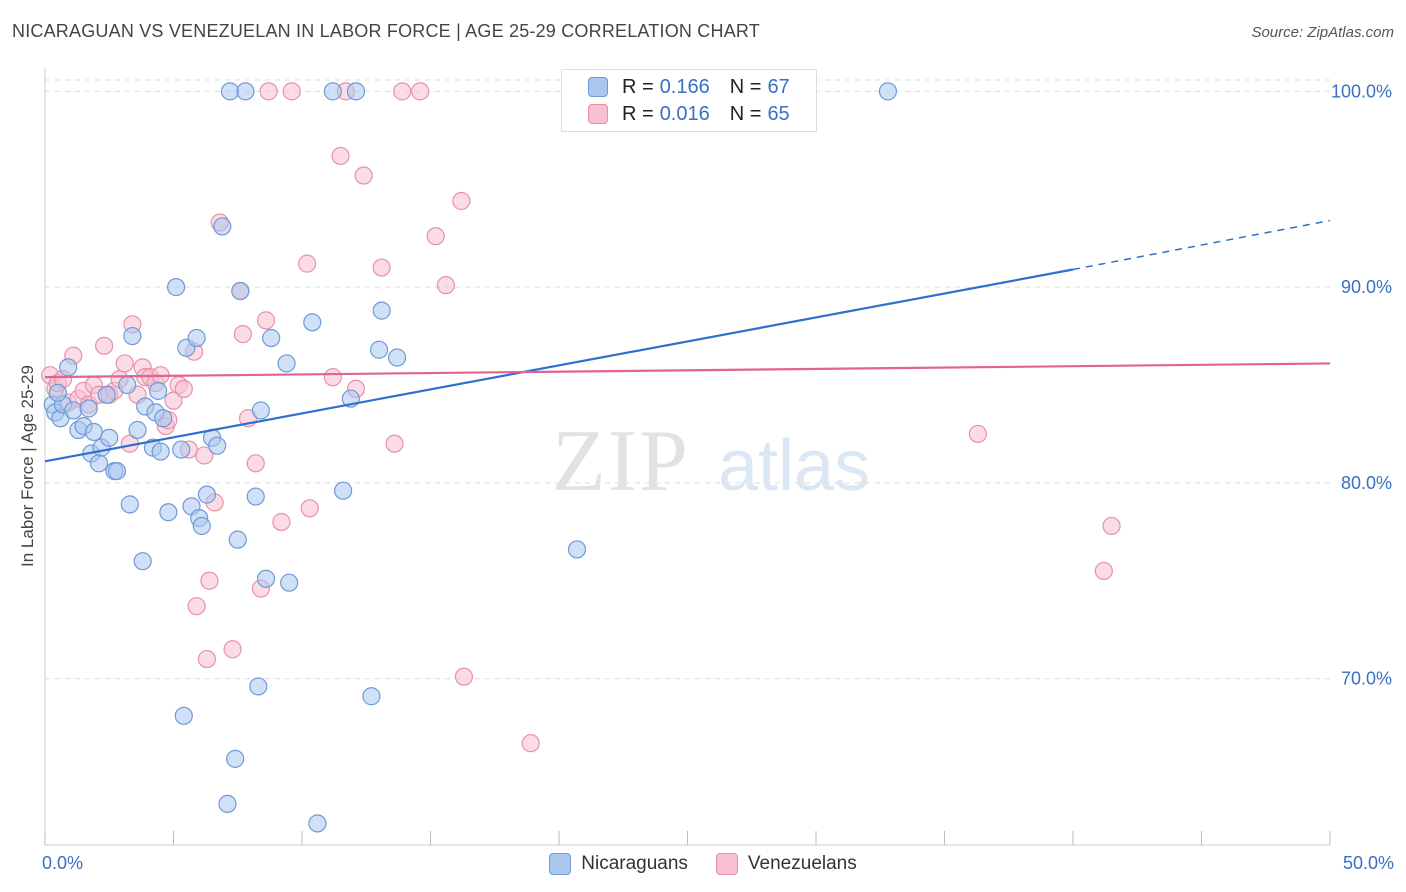  I want to click on y-tick-label: 80.0%, so click(1366, 483).